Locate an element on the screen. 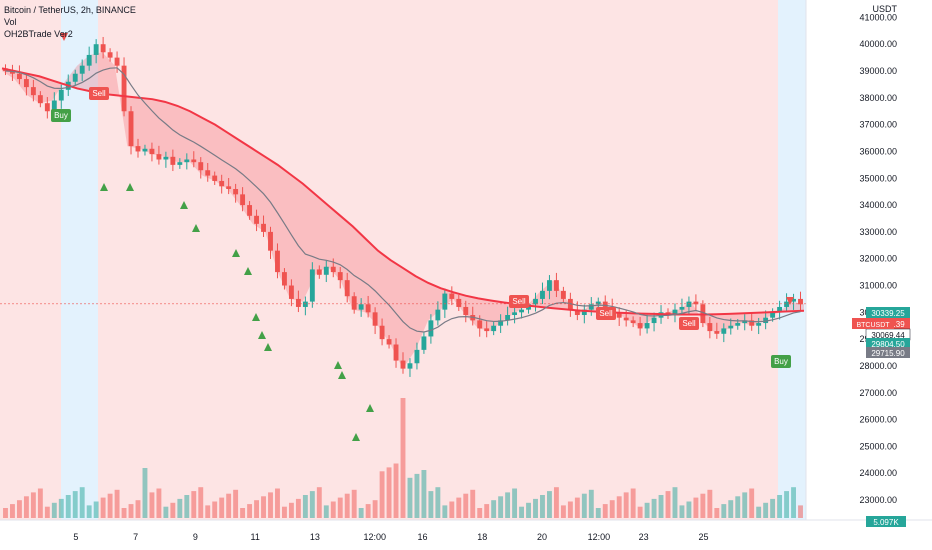 The height and width of the screenshot is (550, 932). price-label-text: 30339.25 is located at coordinates (888, 313).